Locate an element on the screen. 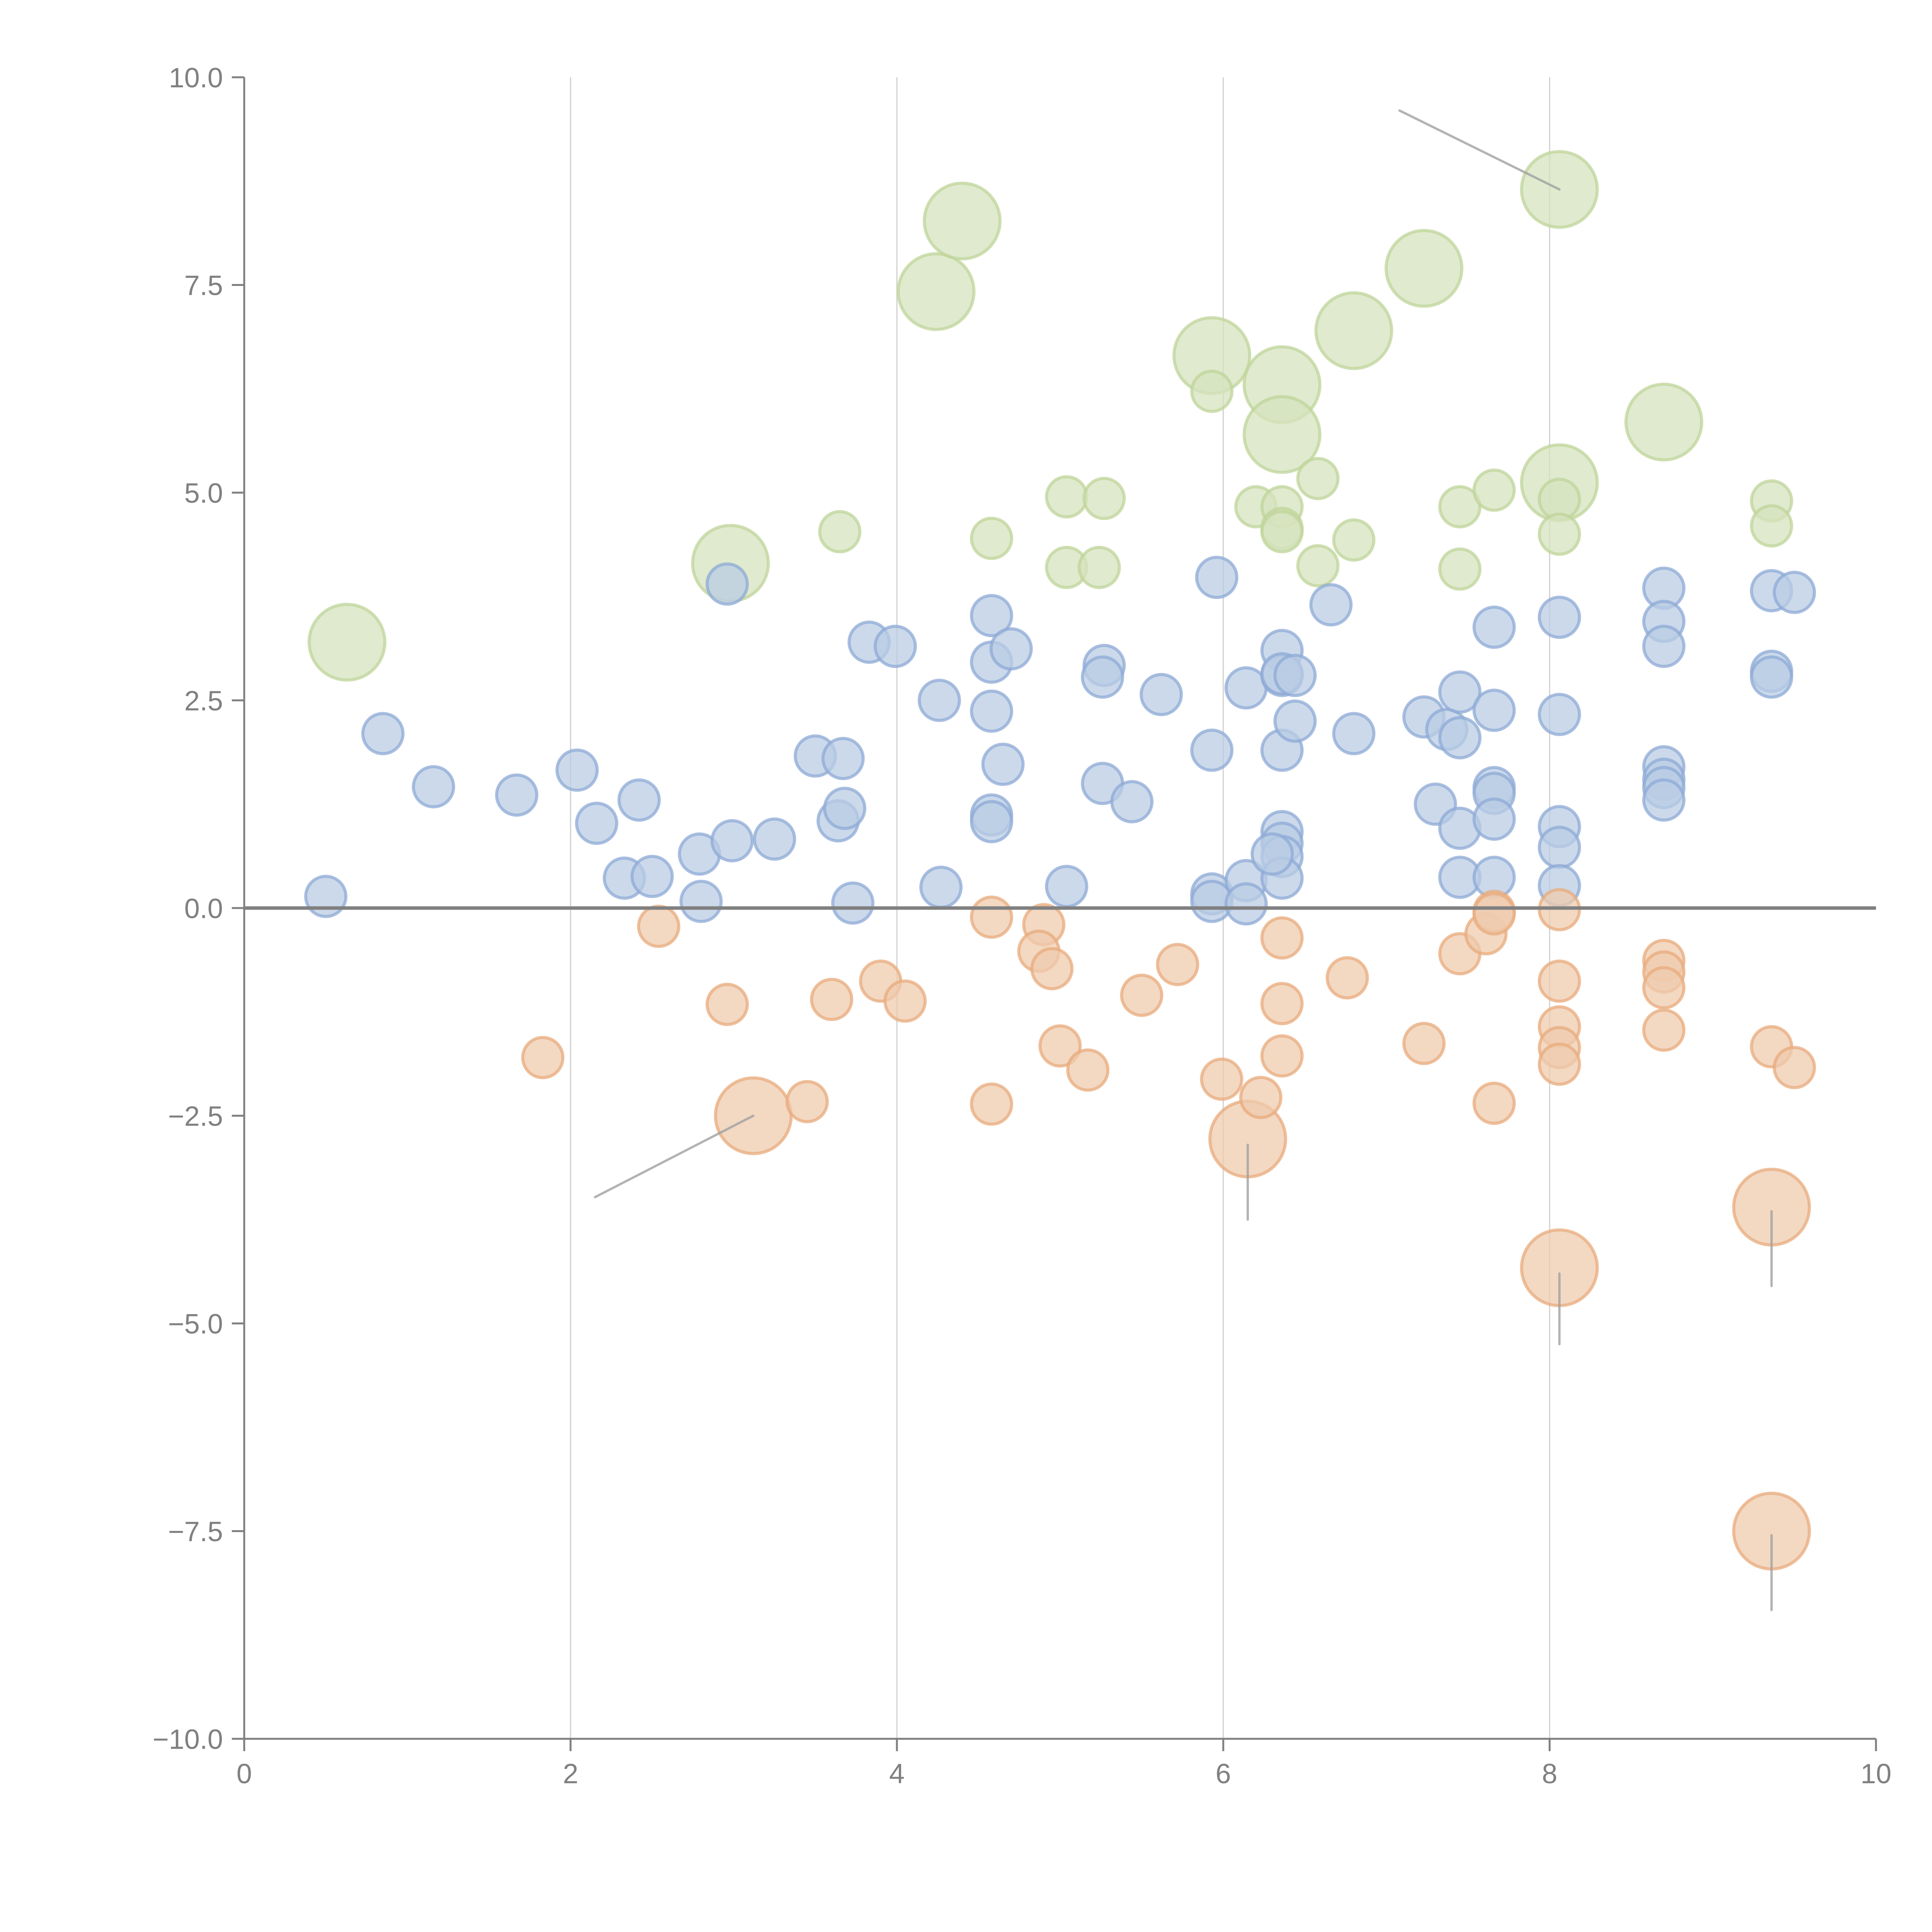 The height and width of the screenshot is (1932, 1932). x-tick-label: 6 is located at coordinates (1223, 1774).